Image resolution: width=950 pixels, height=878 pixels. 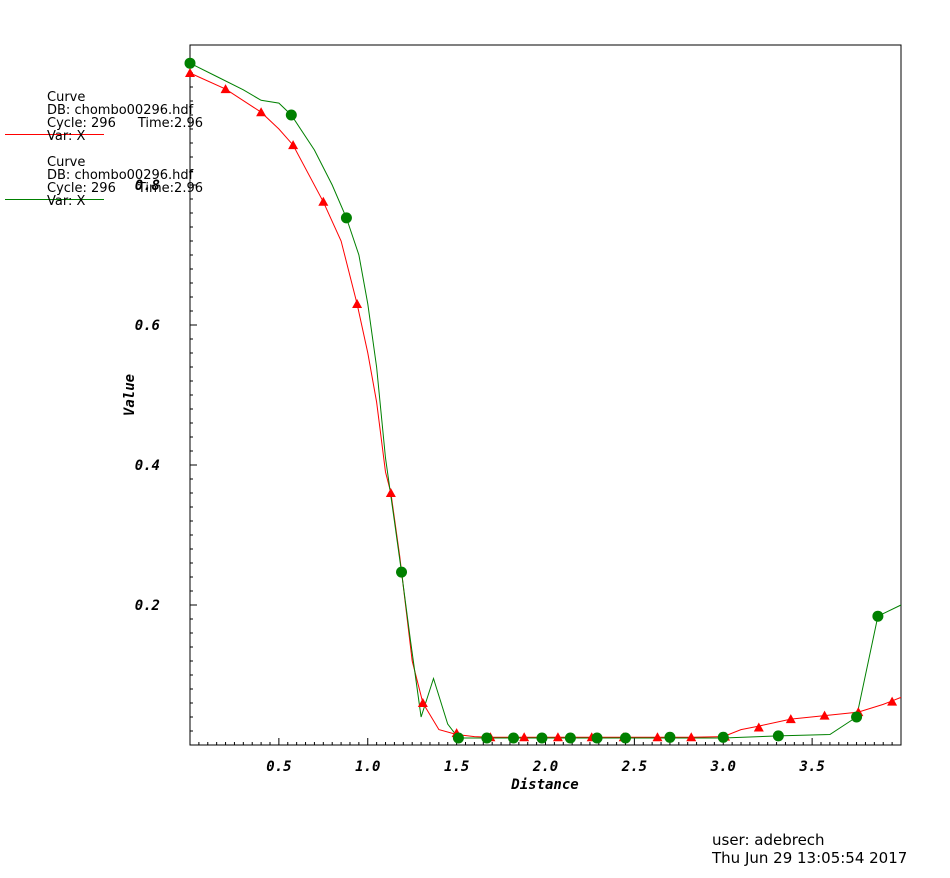 What do you see at coordinates (544, 785) in the screenshot?
I see `x-axis-title: Distance` at bounding box center [544, 785].